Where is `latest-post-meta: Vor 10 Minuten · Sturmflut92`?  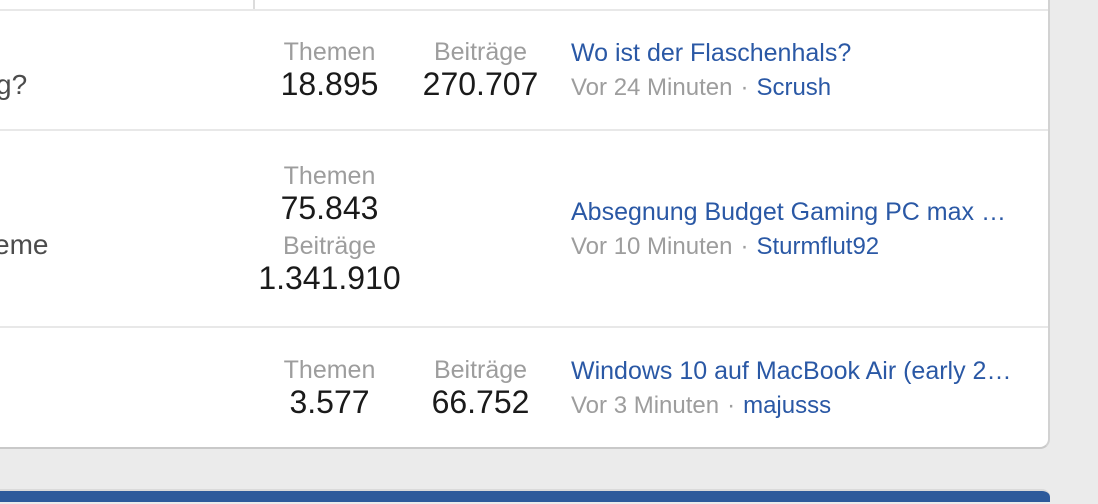
latest-post-meta: Vor 10 Minuten · Sturmflut92 is located at coordinates (809, 247).